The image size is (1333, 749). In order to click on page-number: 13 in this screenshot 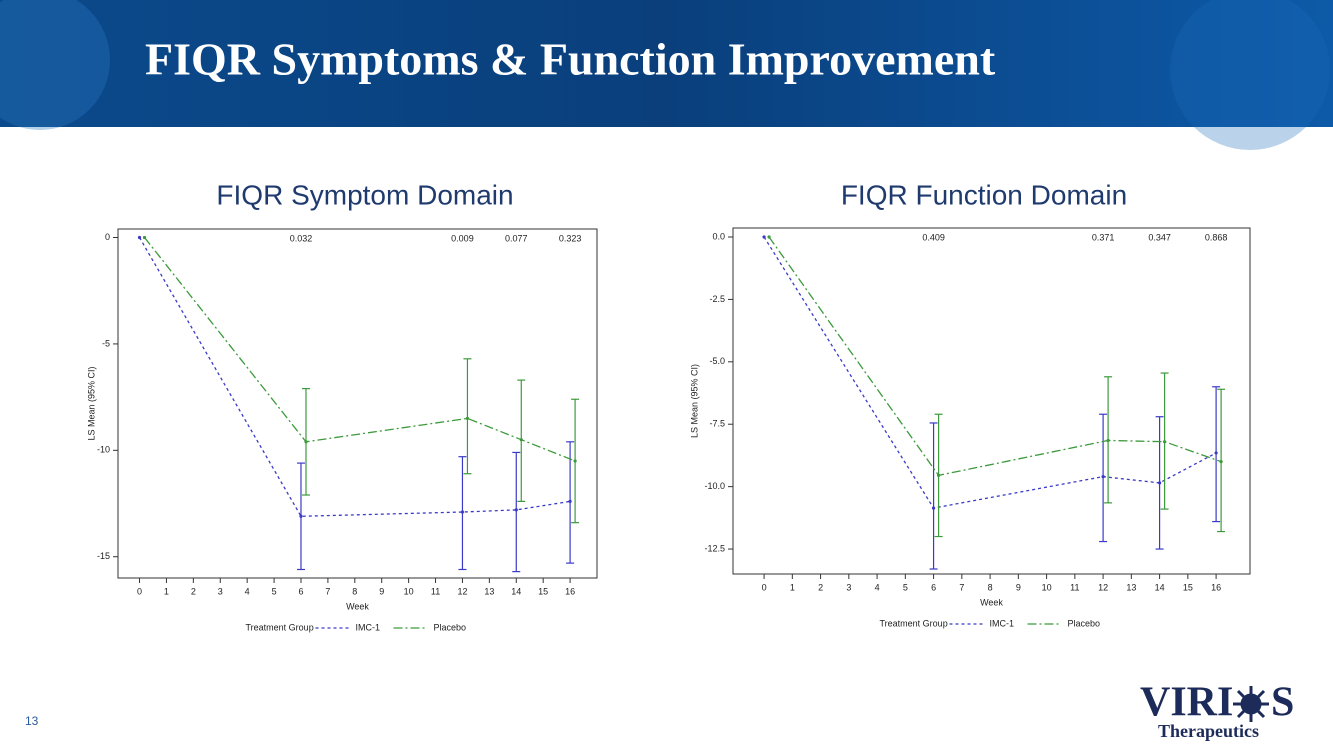, I will do `click(32, 721)`.